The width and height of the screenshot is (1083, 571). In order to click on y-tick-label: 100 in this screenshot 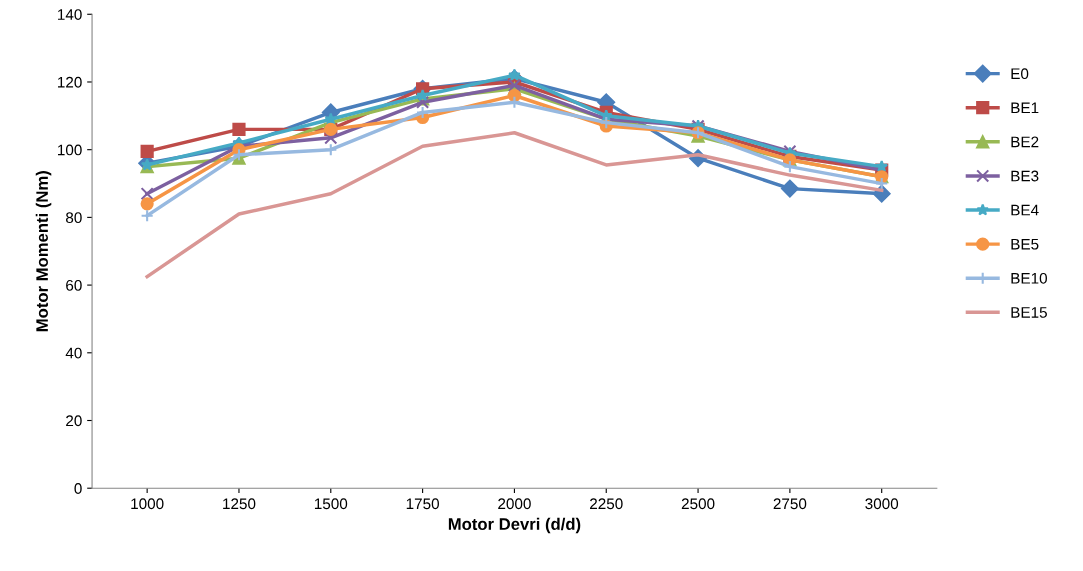, I will do `click(70, 150)`.